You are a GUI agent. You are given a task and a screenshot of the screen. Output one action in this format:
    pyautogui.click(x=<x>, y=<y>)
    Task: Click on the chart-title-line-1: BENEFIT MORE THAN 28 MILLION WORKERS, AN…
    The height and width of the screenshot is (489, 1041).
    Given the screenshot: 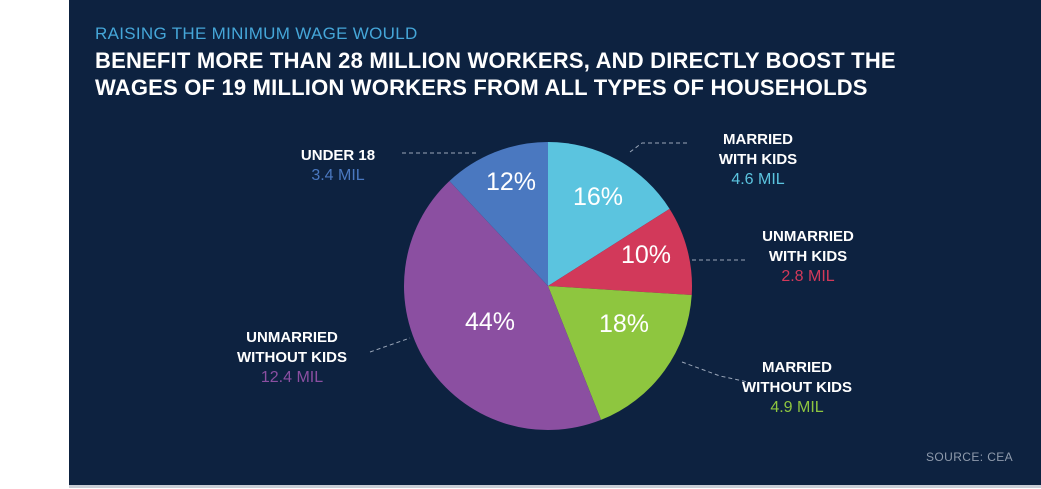 What is the action you would take?
    pyautogui.click(x=495, y=60)
    